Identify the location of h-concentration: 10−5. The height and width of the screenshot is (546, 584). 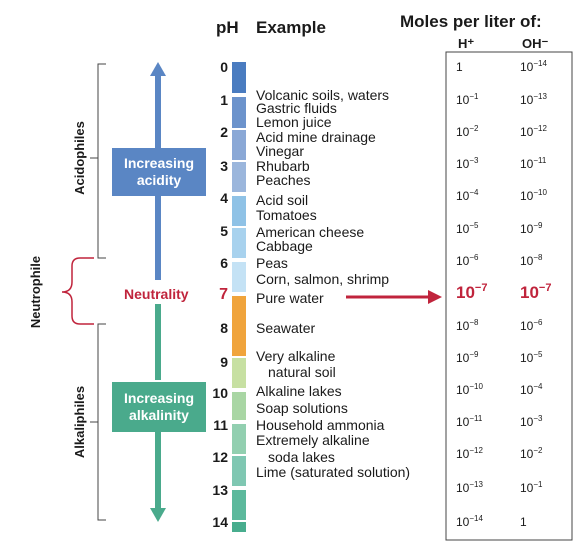
(467, 229).